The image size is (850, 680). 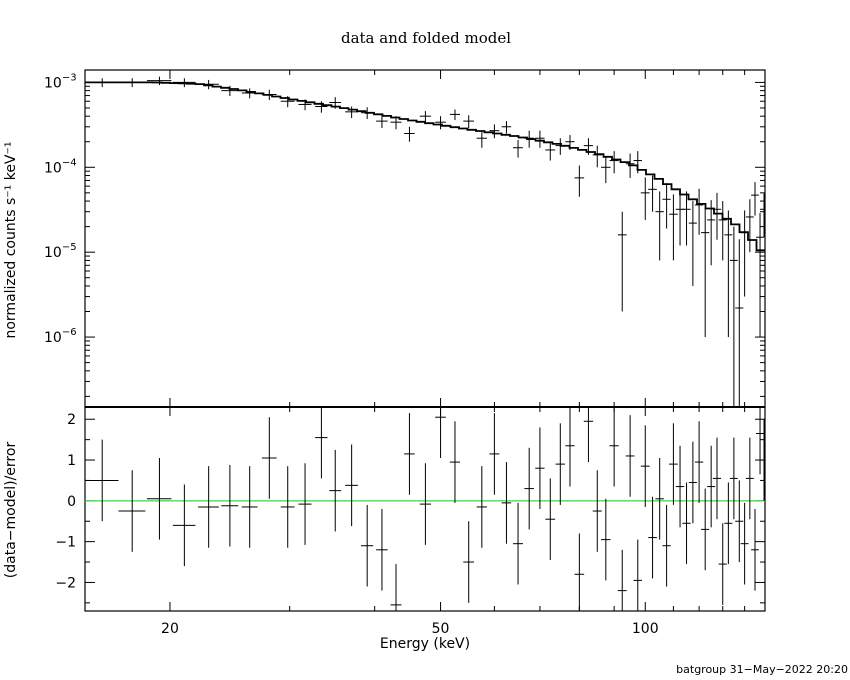 What do you see at coordinates (11, 239) in the screenshot?
I see `top-y-axis-label: normalized counts s⁻¹ keV⁻¹` at bounding box center [11, 239].